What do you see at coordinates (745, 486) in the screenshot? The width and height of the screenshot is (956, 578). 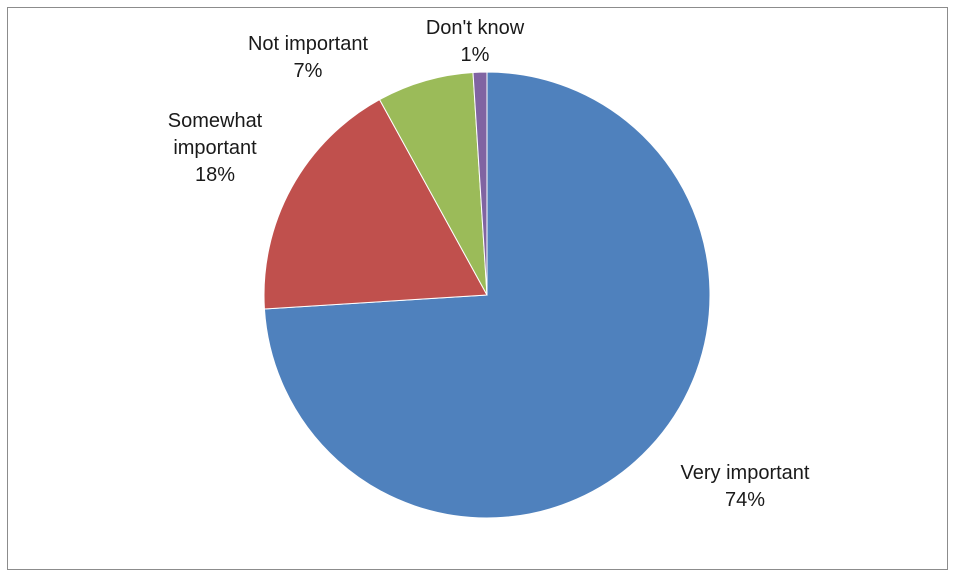 I see `data-label-very-important: Very important 74%` at bounding box center [745, 486].